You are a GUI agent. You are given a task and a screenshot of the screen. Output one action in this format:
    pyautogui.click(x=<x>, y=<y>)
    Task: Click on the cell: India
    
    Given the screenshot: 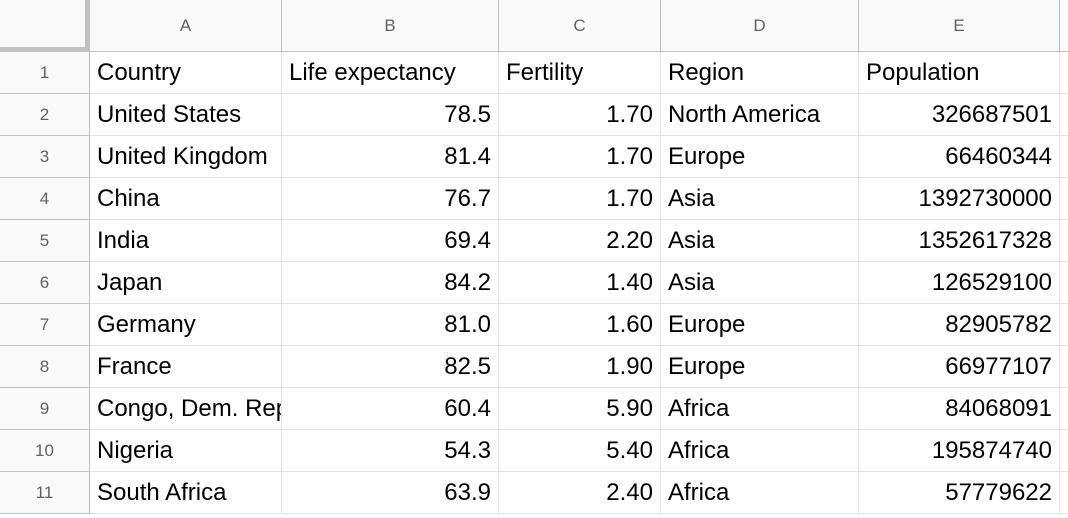 What is the action you would take?
    pyautogui.click(x=186, y=241)
    